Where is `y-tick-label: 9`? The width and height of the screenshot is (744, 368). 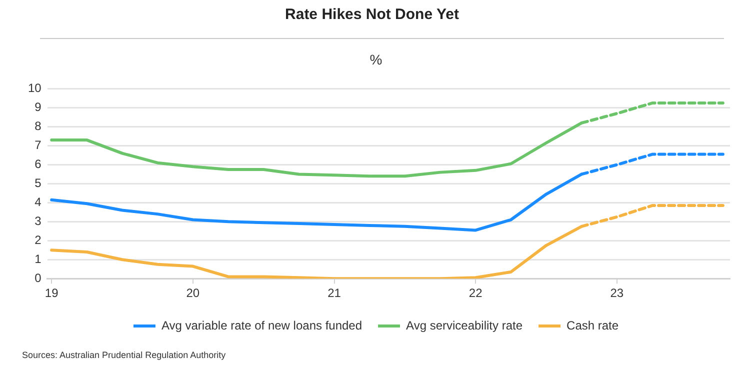
y-tick-label: 9 is located at coordinates (38, 107).